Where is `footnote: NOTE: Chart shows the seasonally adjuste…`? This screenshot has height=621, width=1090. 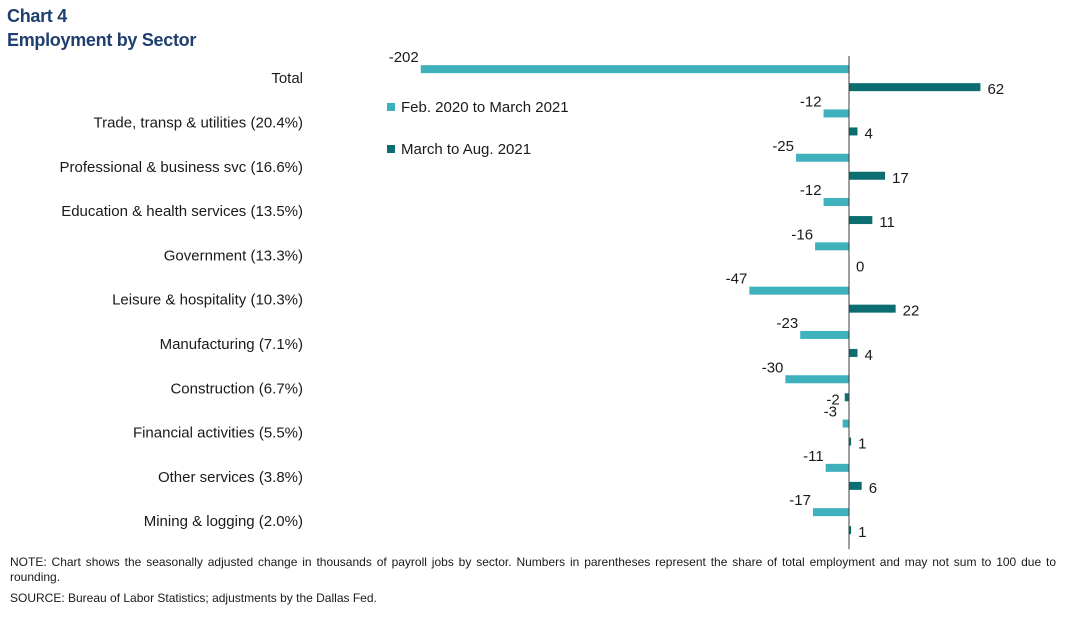 footnote: NOTE: Chart shows the seasonally adjuste… is located at coordinates (533, 569).